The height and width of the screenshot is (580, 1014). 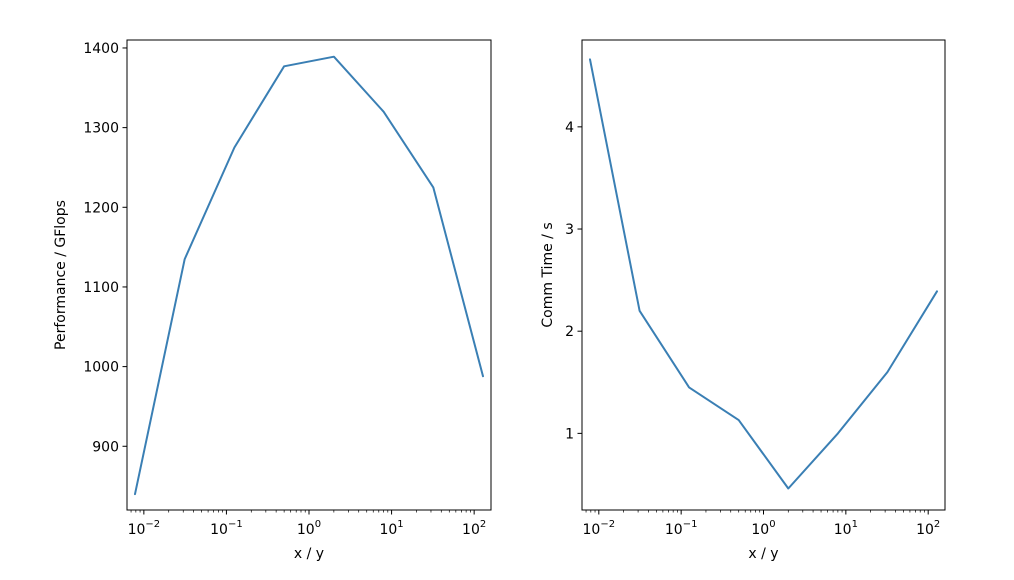 What do you see at coordinates (105, 447) in the screenshot?
I see `y-tick-label: 900` at bounding box center [105, 447].